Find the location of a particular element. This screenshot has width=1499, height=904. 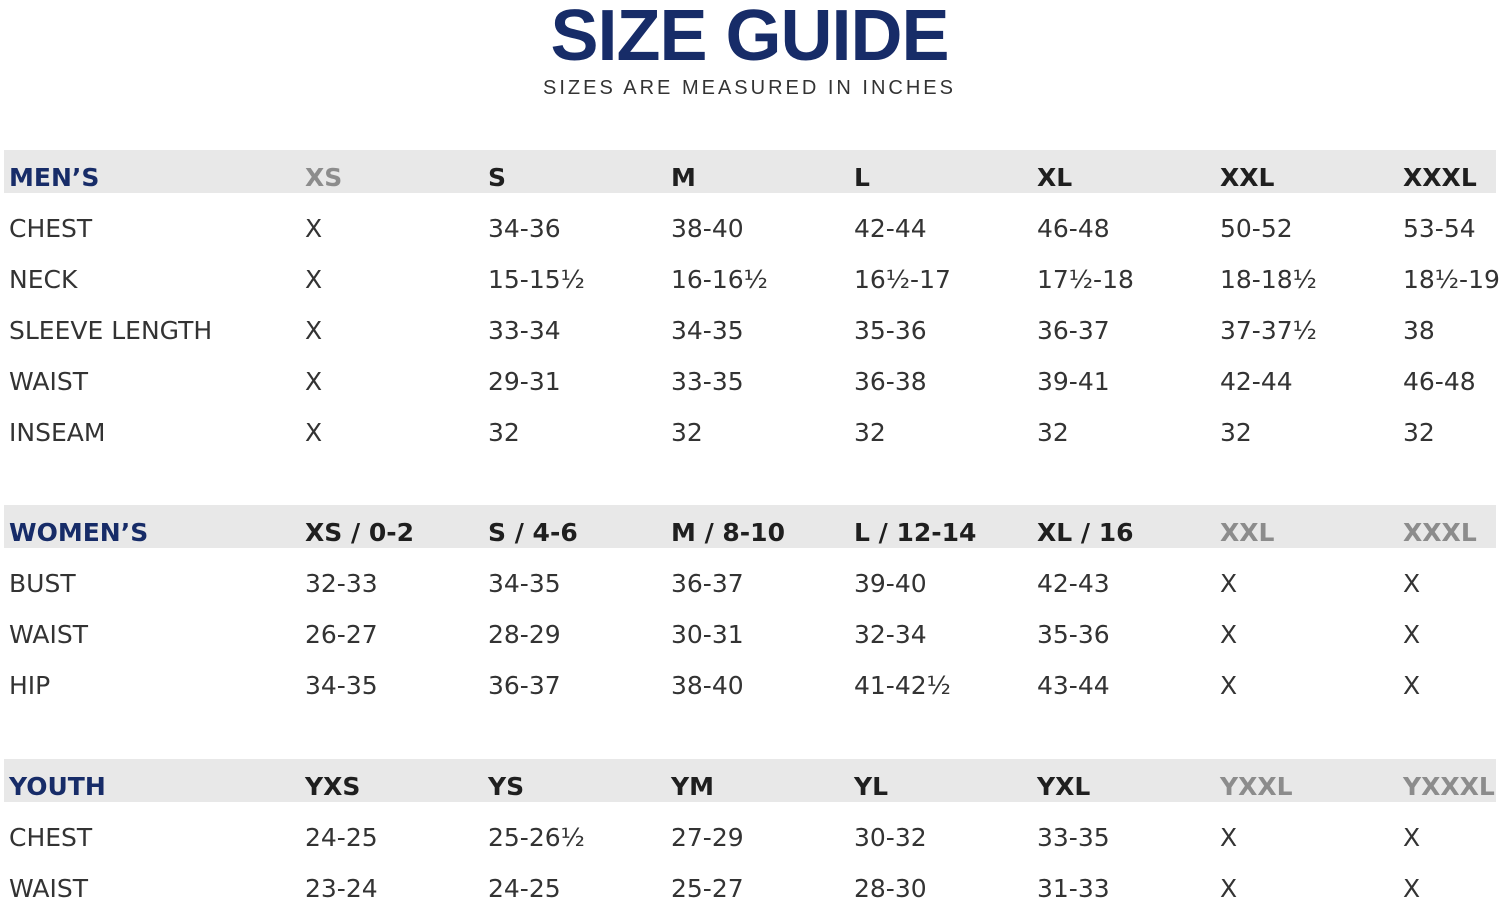

measurement: 33-34 is located at coordinates (524, 330).